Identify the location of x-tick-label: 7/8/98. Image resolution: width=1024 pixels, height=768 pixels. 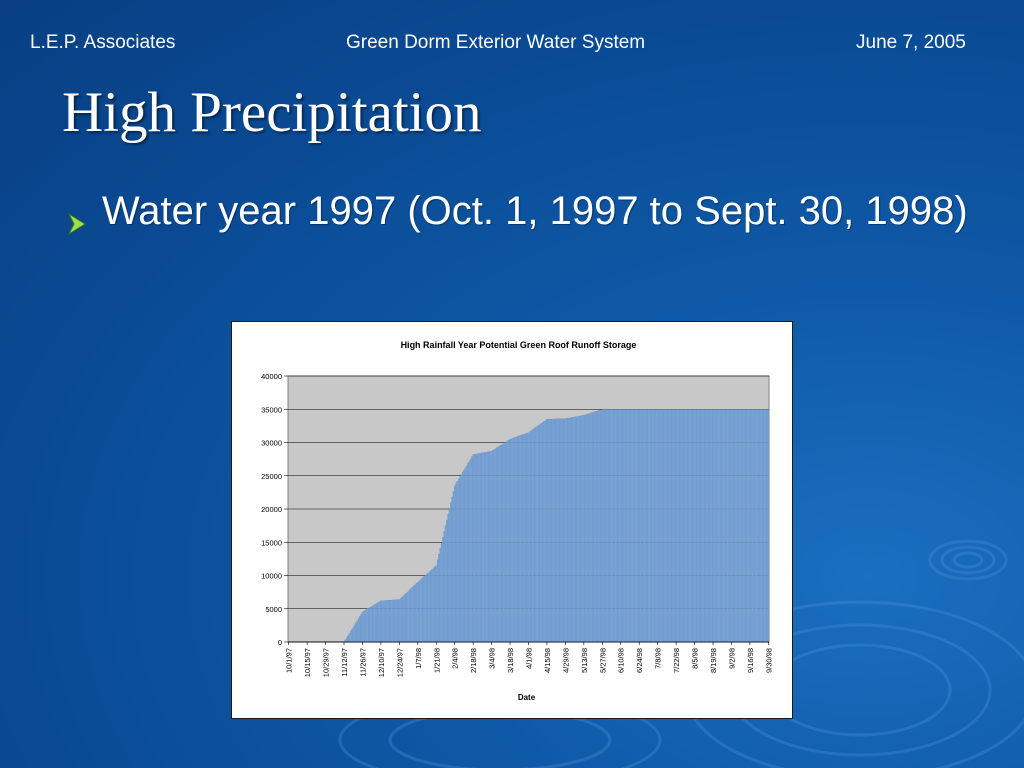
(658, 658).